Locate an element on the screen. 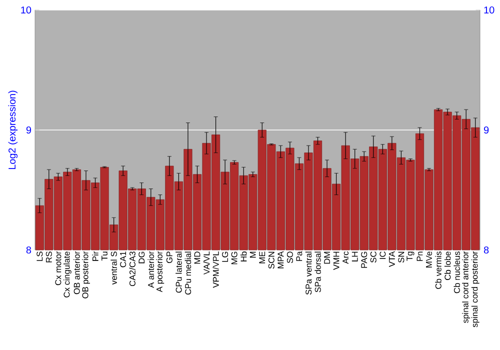 The width and height of the screenshot is (500, 350). x-tick-label: Cb lobe is located at coordinates (447, 266).